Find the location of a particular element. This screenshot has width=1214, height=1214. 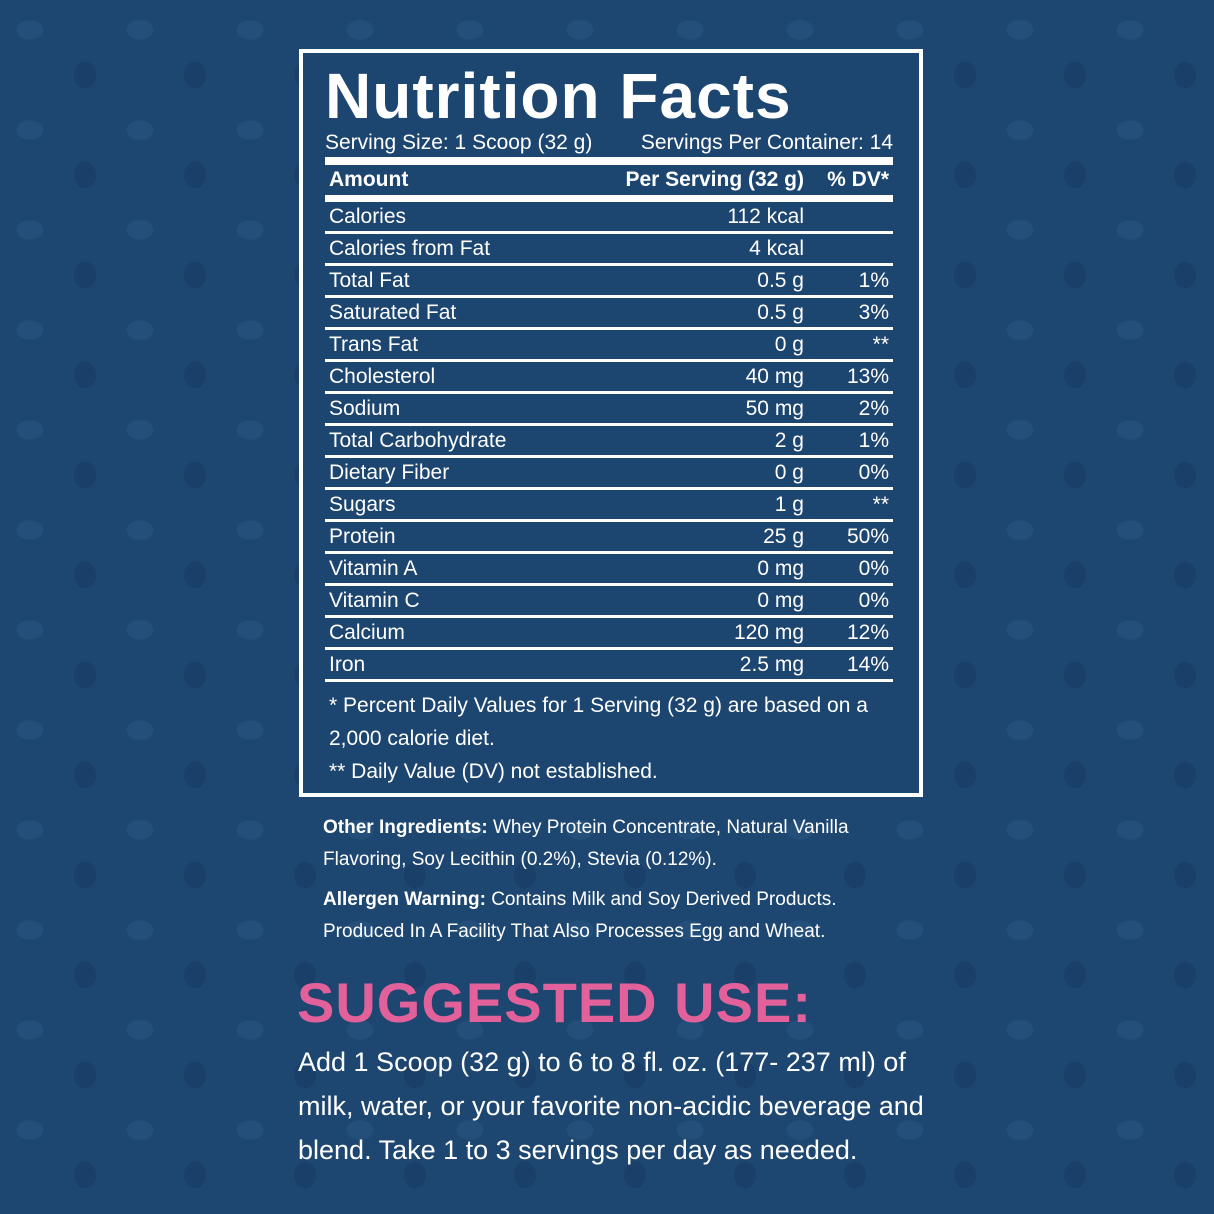

nutrient-name: Calories is located at coordinates (368, 216).